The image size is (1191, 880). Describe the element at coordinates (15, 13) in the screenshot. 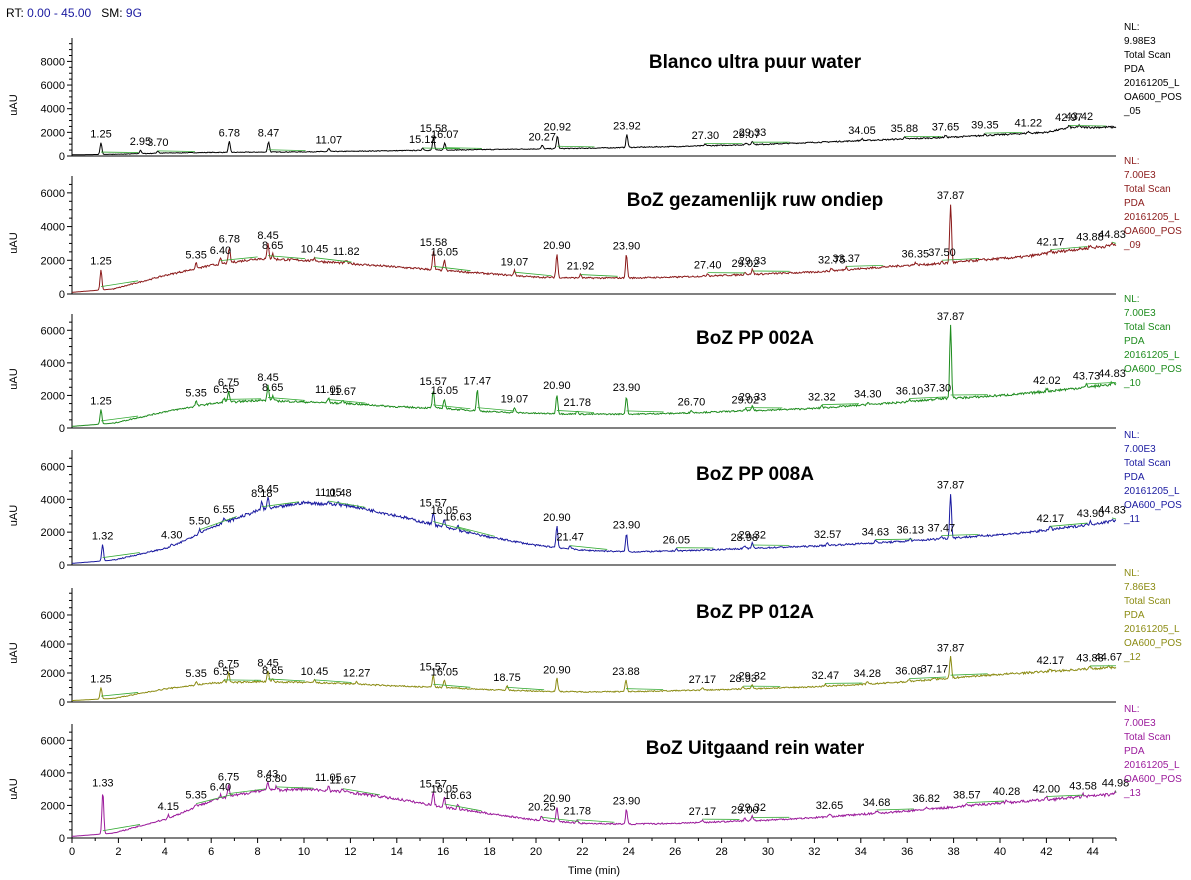

I see `rt-label: RT:` at that location.